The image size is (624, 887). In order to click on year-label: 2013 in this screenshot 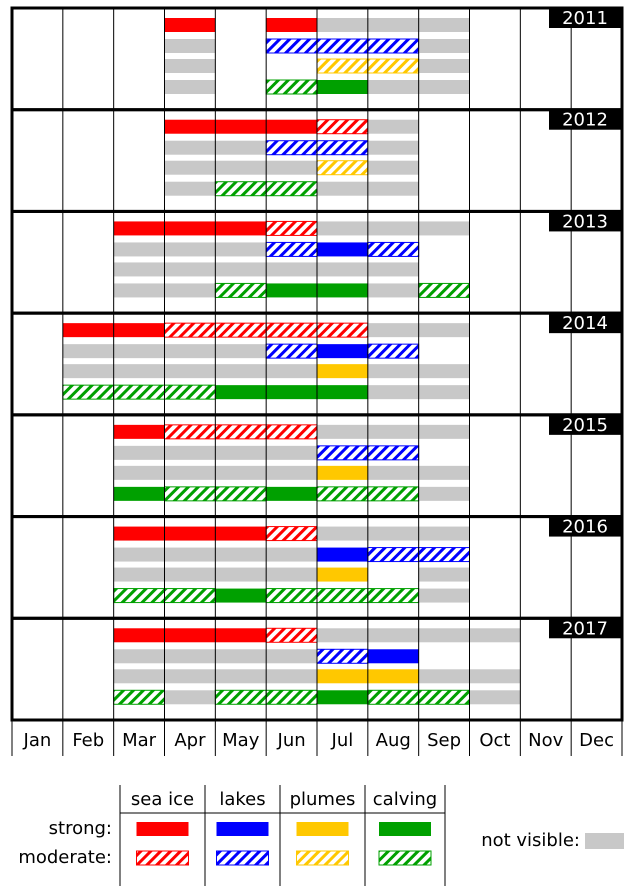, I will do `click(585, 221)`.